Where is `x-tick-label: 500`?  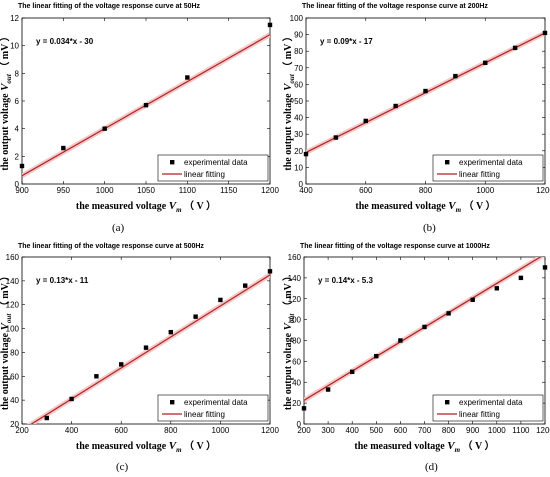
x-tick-label: 500 is located at coordinates (377, 430).